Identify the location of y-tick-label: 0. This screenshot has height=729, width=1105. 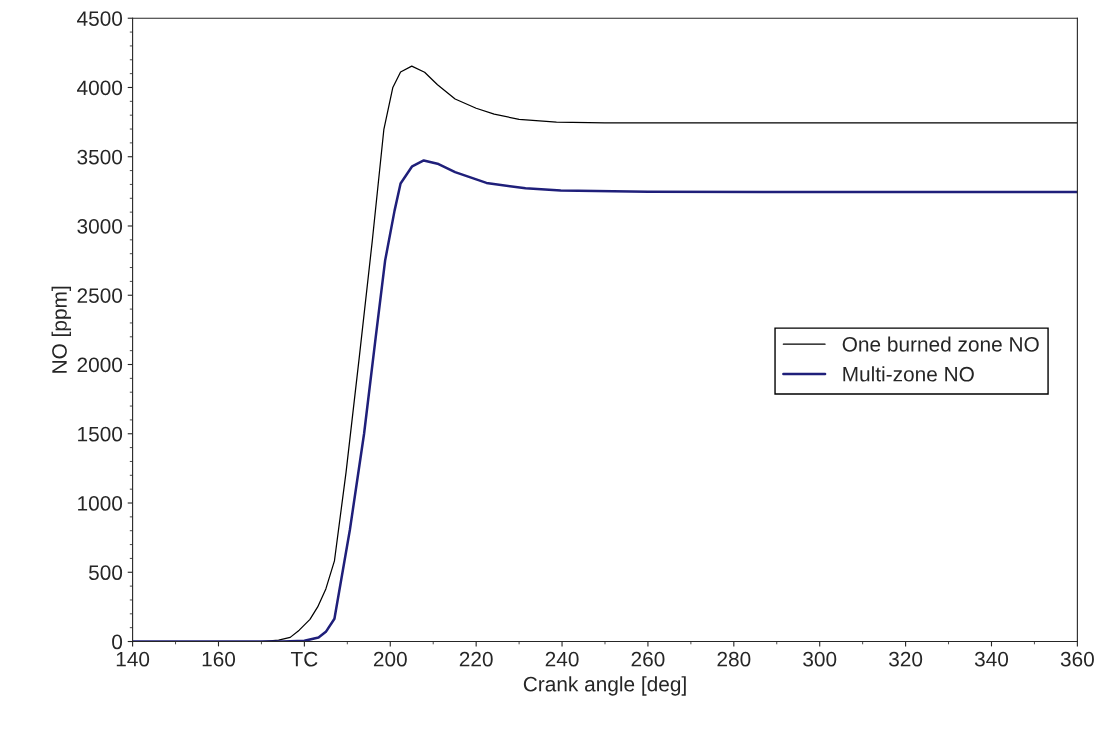
(117, 642).